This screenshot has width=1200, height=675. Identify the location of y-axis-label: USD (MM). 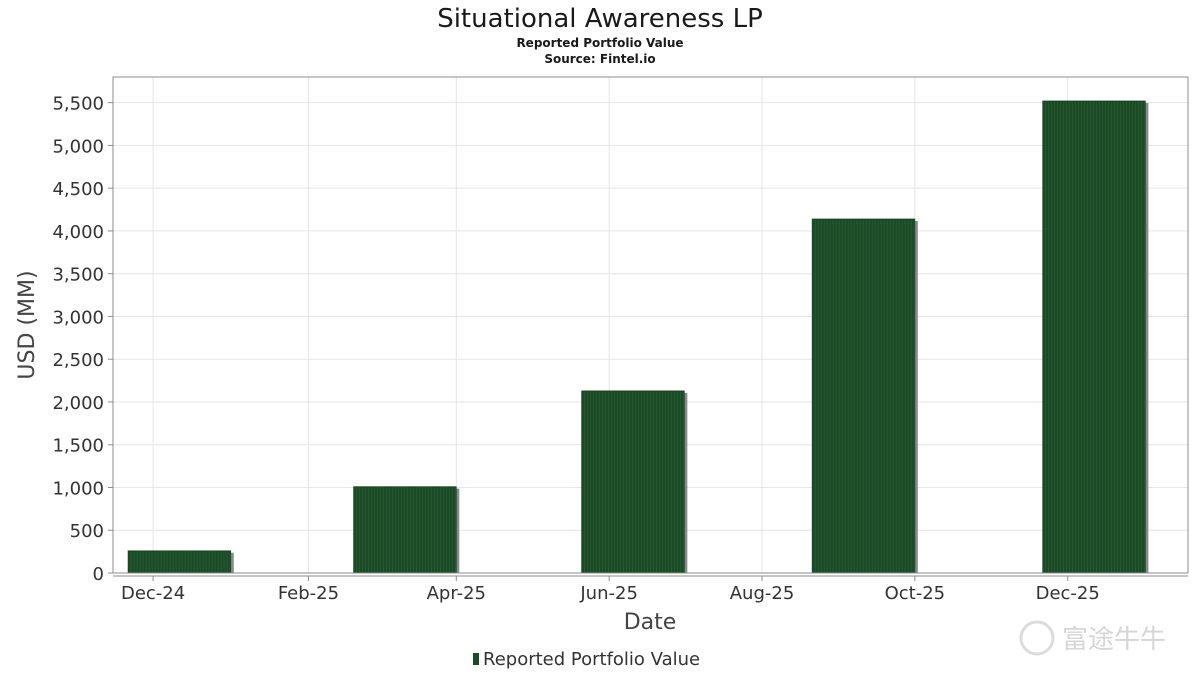
(27, 324).